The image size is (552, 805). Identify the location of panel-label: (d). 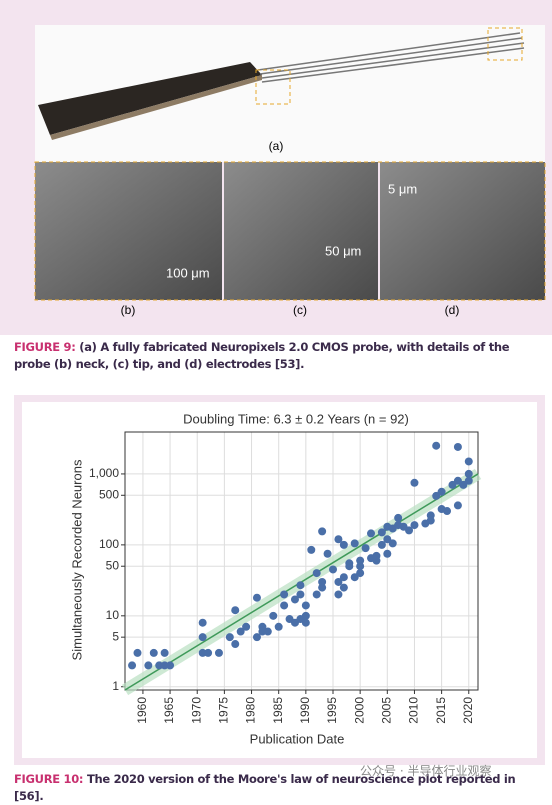
(452, 310).